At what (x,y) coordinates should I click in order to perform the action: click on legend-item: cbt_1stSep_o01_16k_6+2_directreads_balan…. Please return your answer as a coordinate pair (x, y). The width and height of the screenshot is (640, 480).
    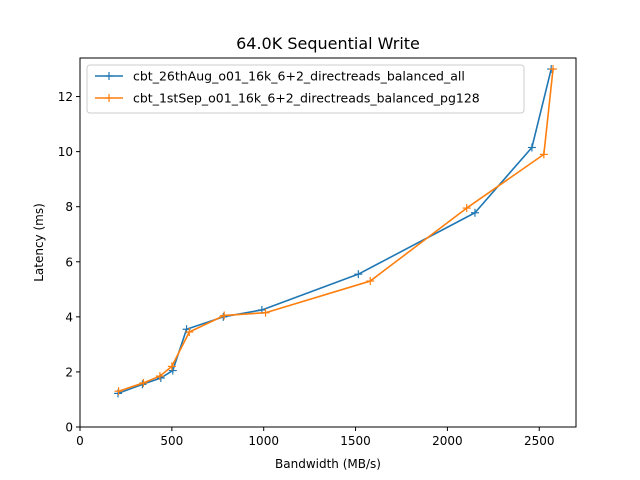
    Looking at the image, I should click on (287, 98).